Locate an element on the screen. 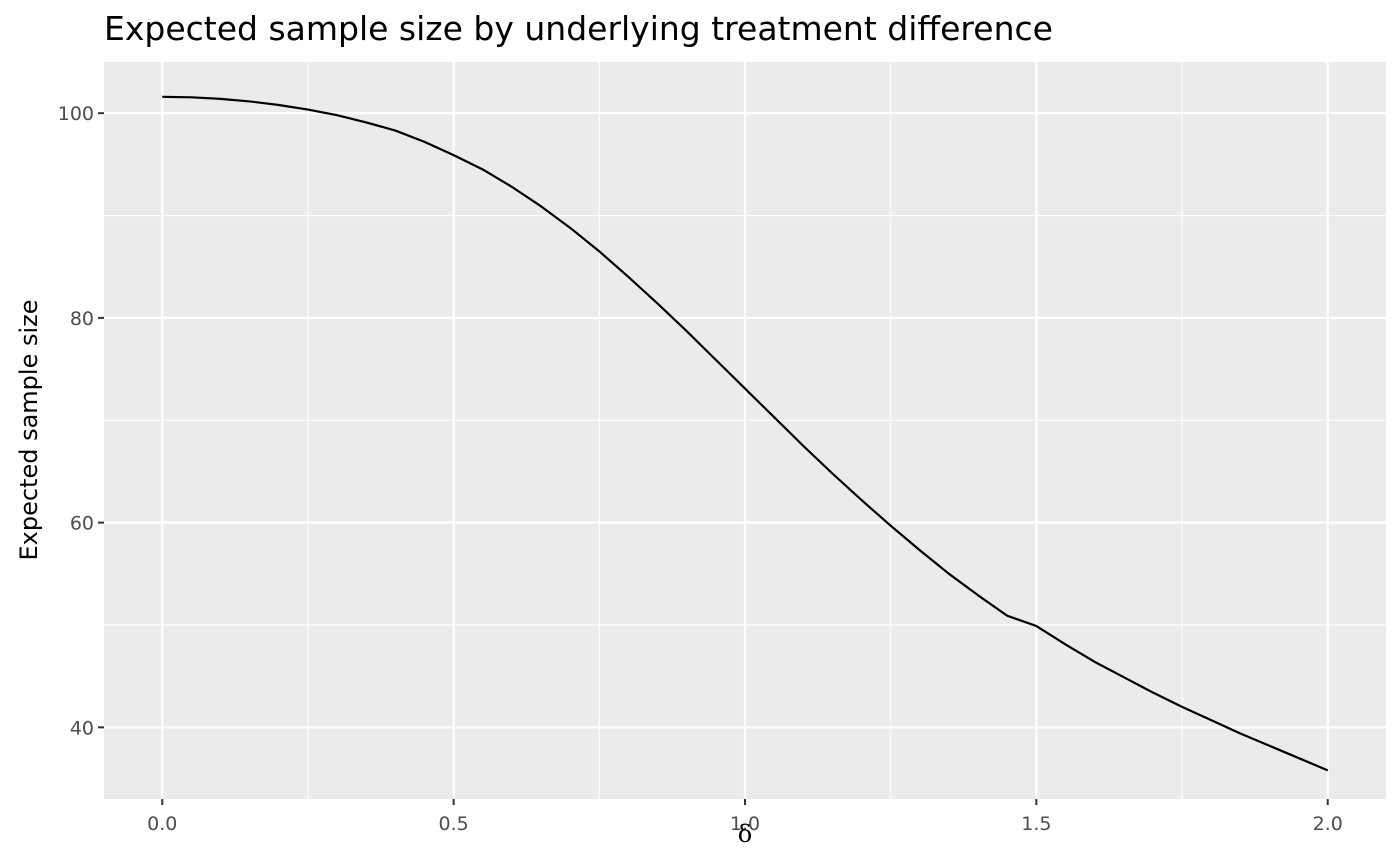 This screenshot has height=866, width=1400. x-tick-label: 2.0 is located at coordinates (1328, 824).